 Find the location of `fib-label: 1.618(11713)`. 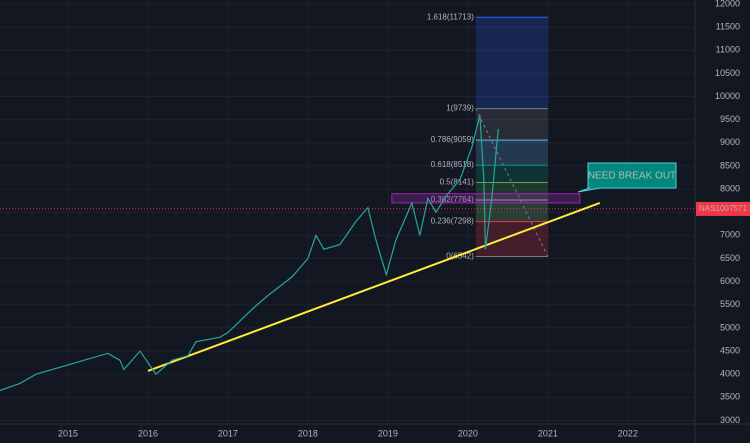

fib-label: 1.618(11713) is located at coordinates (450, 16).